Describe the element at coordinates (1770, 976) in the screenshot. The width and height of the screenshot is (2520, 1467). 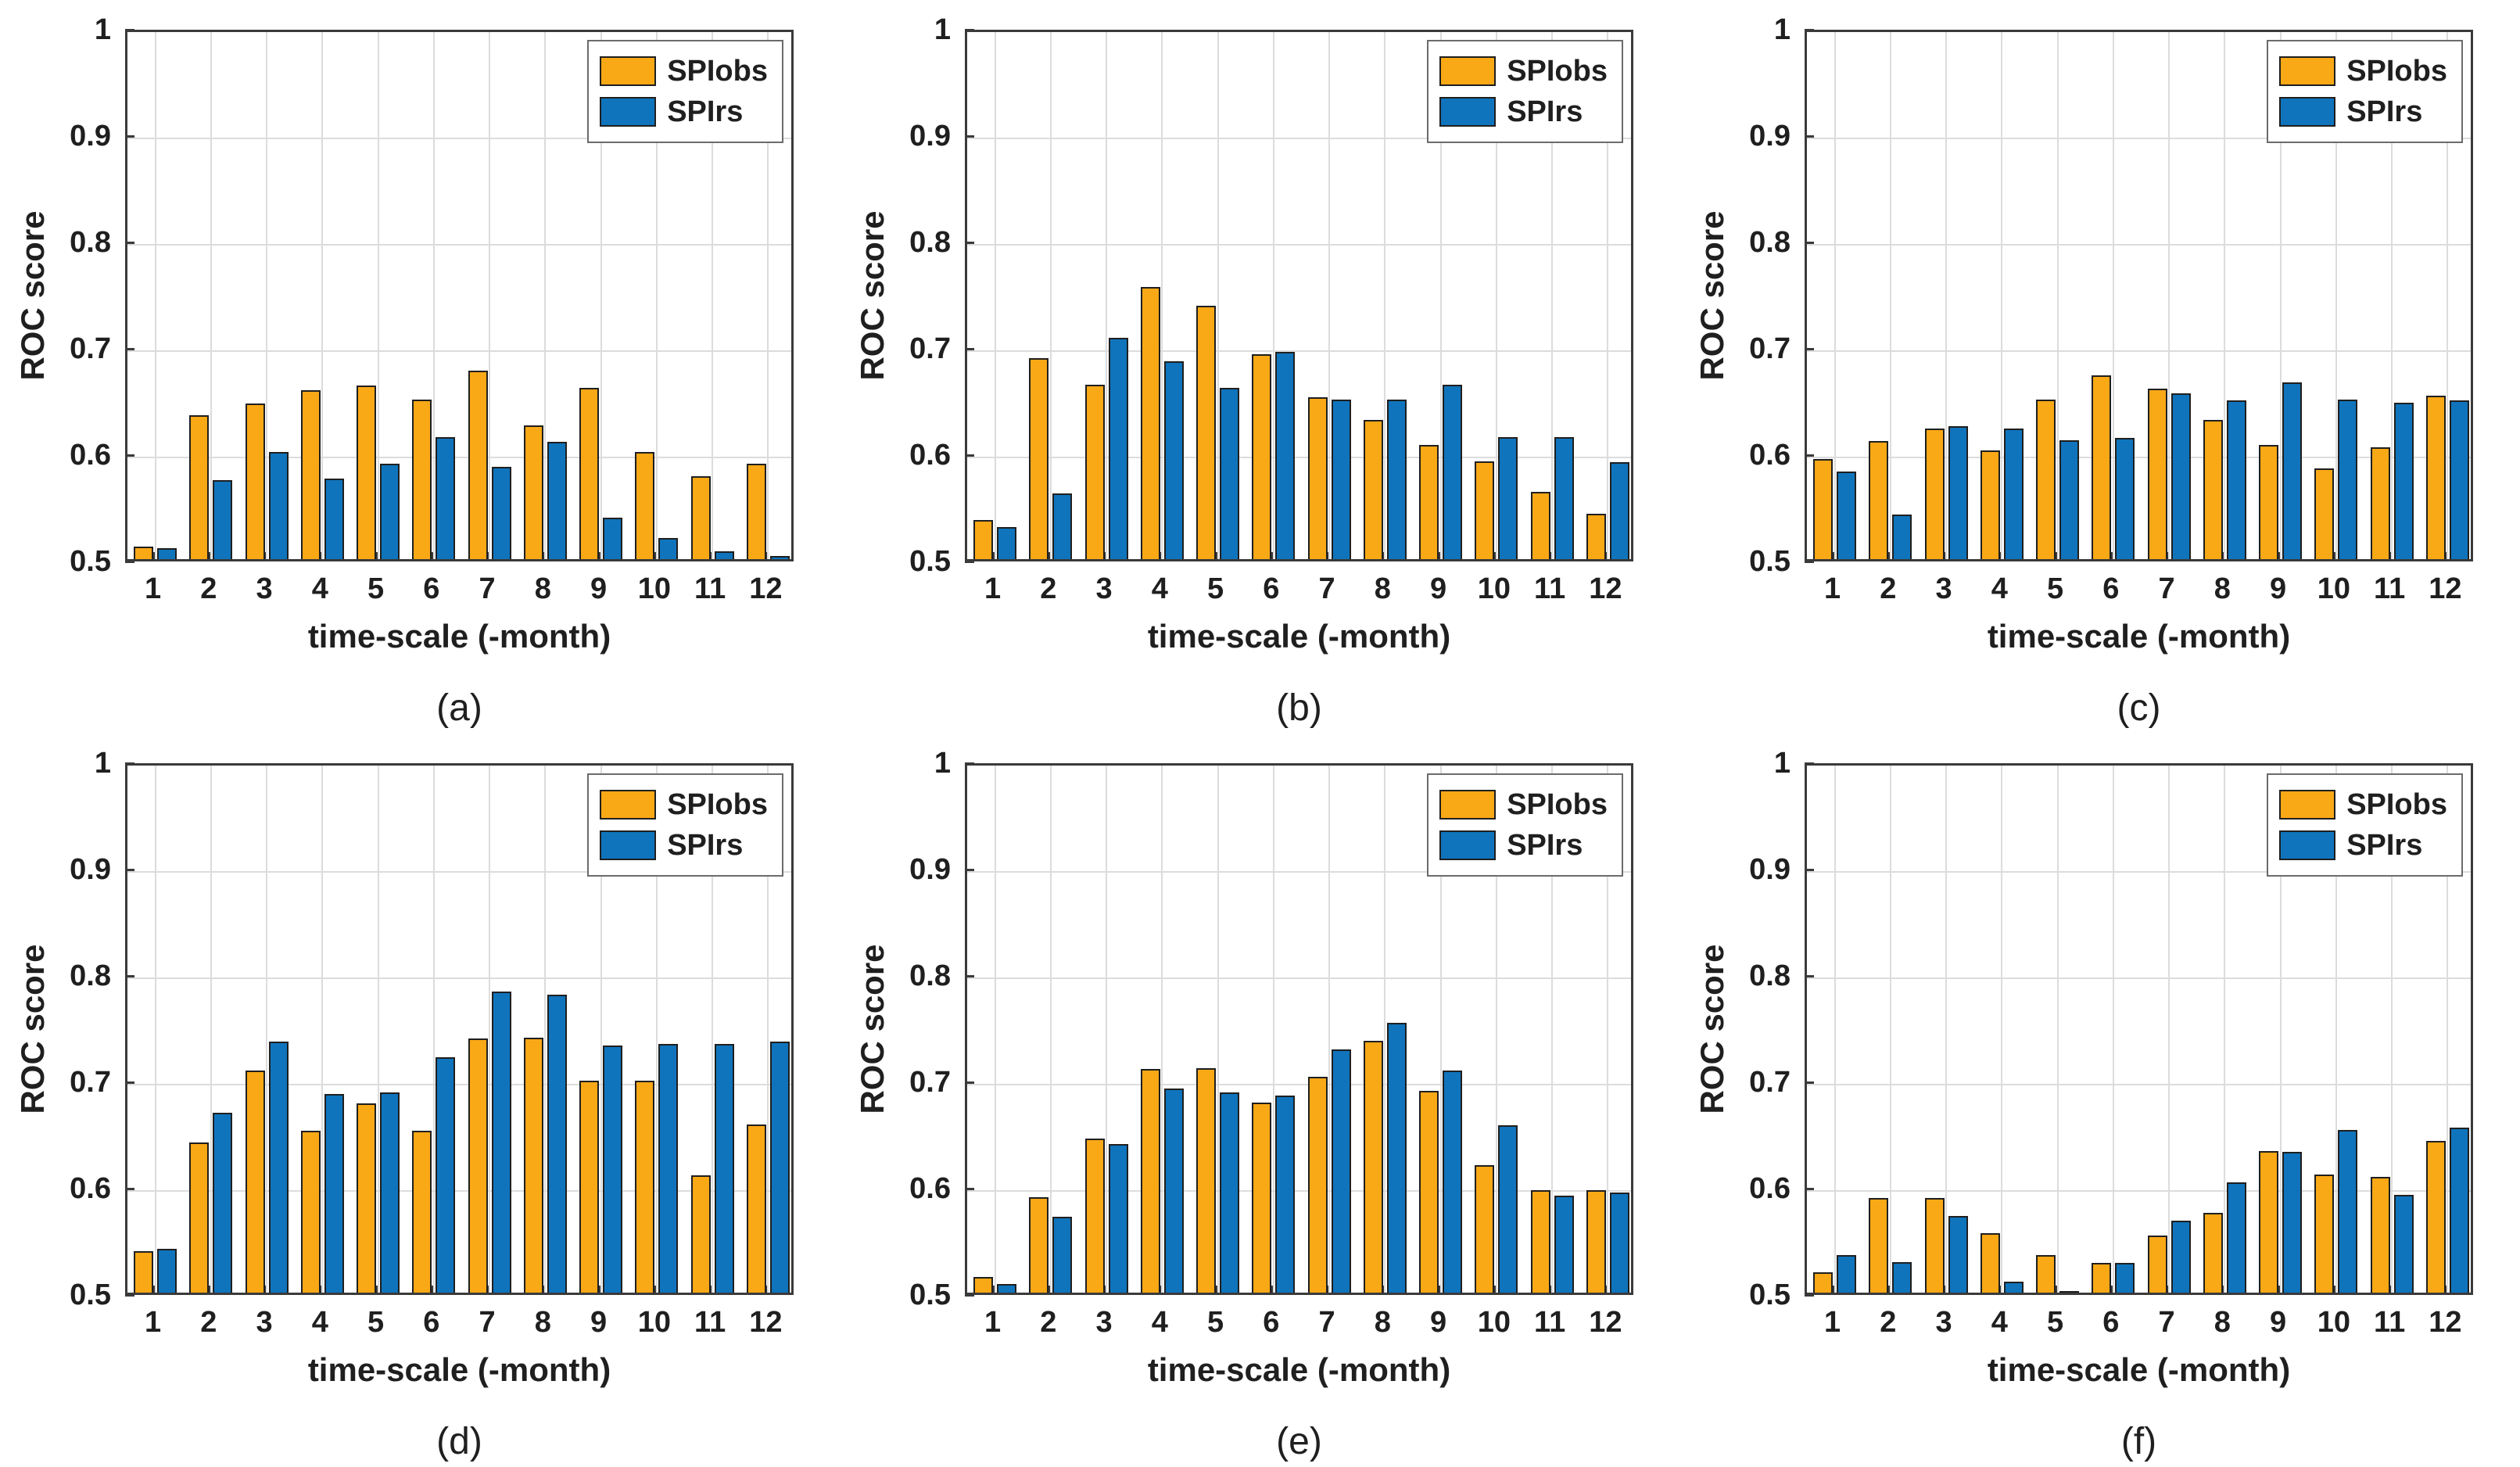
I see `y-tick-label: 0.8` at that location.